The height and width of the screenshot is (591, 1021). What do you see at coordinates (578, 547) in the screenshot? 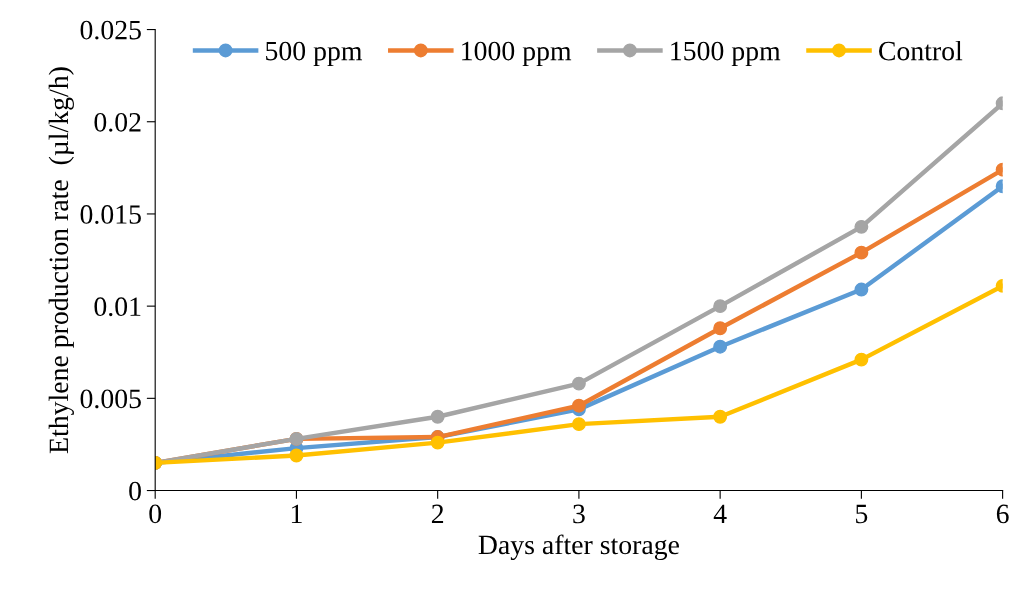
I see `x-axis-title: Days after storage` at bounding box center [578, 547].